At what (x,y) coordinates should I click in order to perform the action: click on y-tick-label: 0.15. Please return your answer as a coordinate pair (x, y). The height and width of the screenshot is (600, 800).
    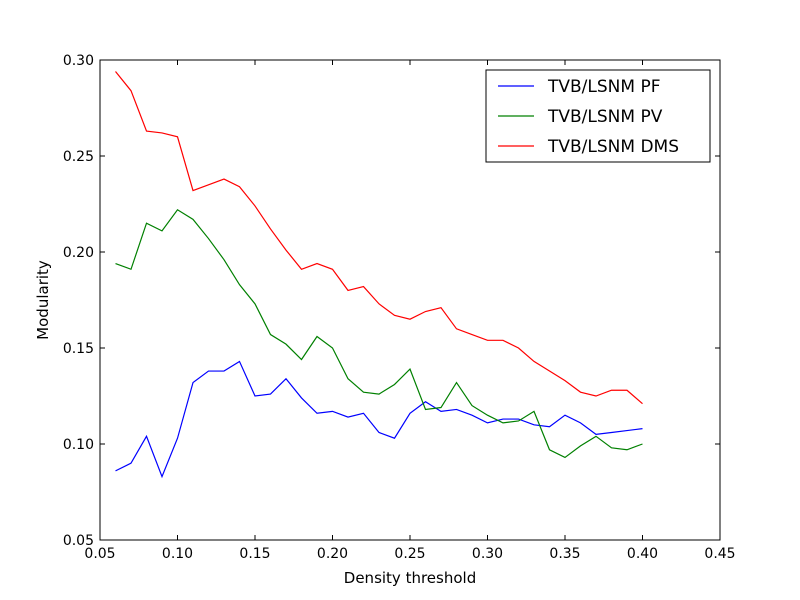
    Looking at the image, I should click on (78, 349).